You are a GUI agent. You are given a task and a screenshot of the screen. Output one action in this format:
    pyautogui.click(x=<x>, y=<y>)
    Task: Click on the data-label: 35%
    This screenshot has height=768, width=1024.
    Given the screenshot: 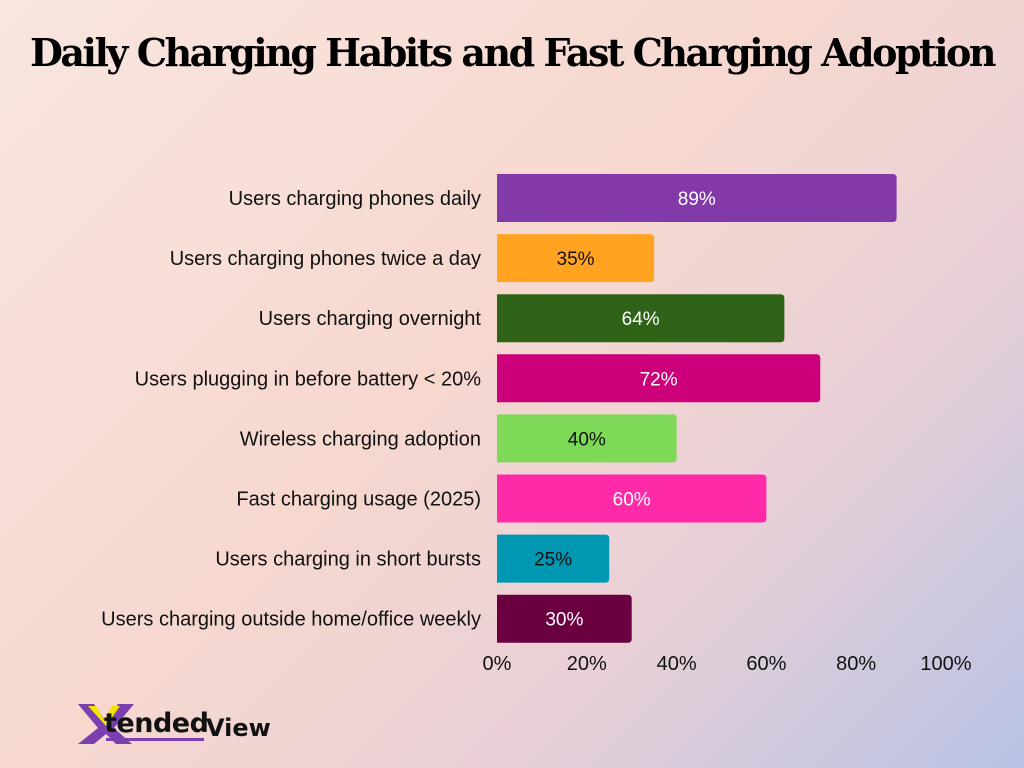 What is the action you would take?
    pyautogui.click(x=576, y=259)
    